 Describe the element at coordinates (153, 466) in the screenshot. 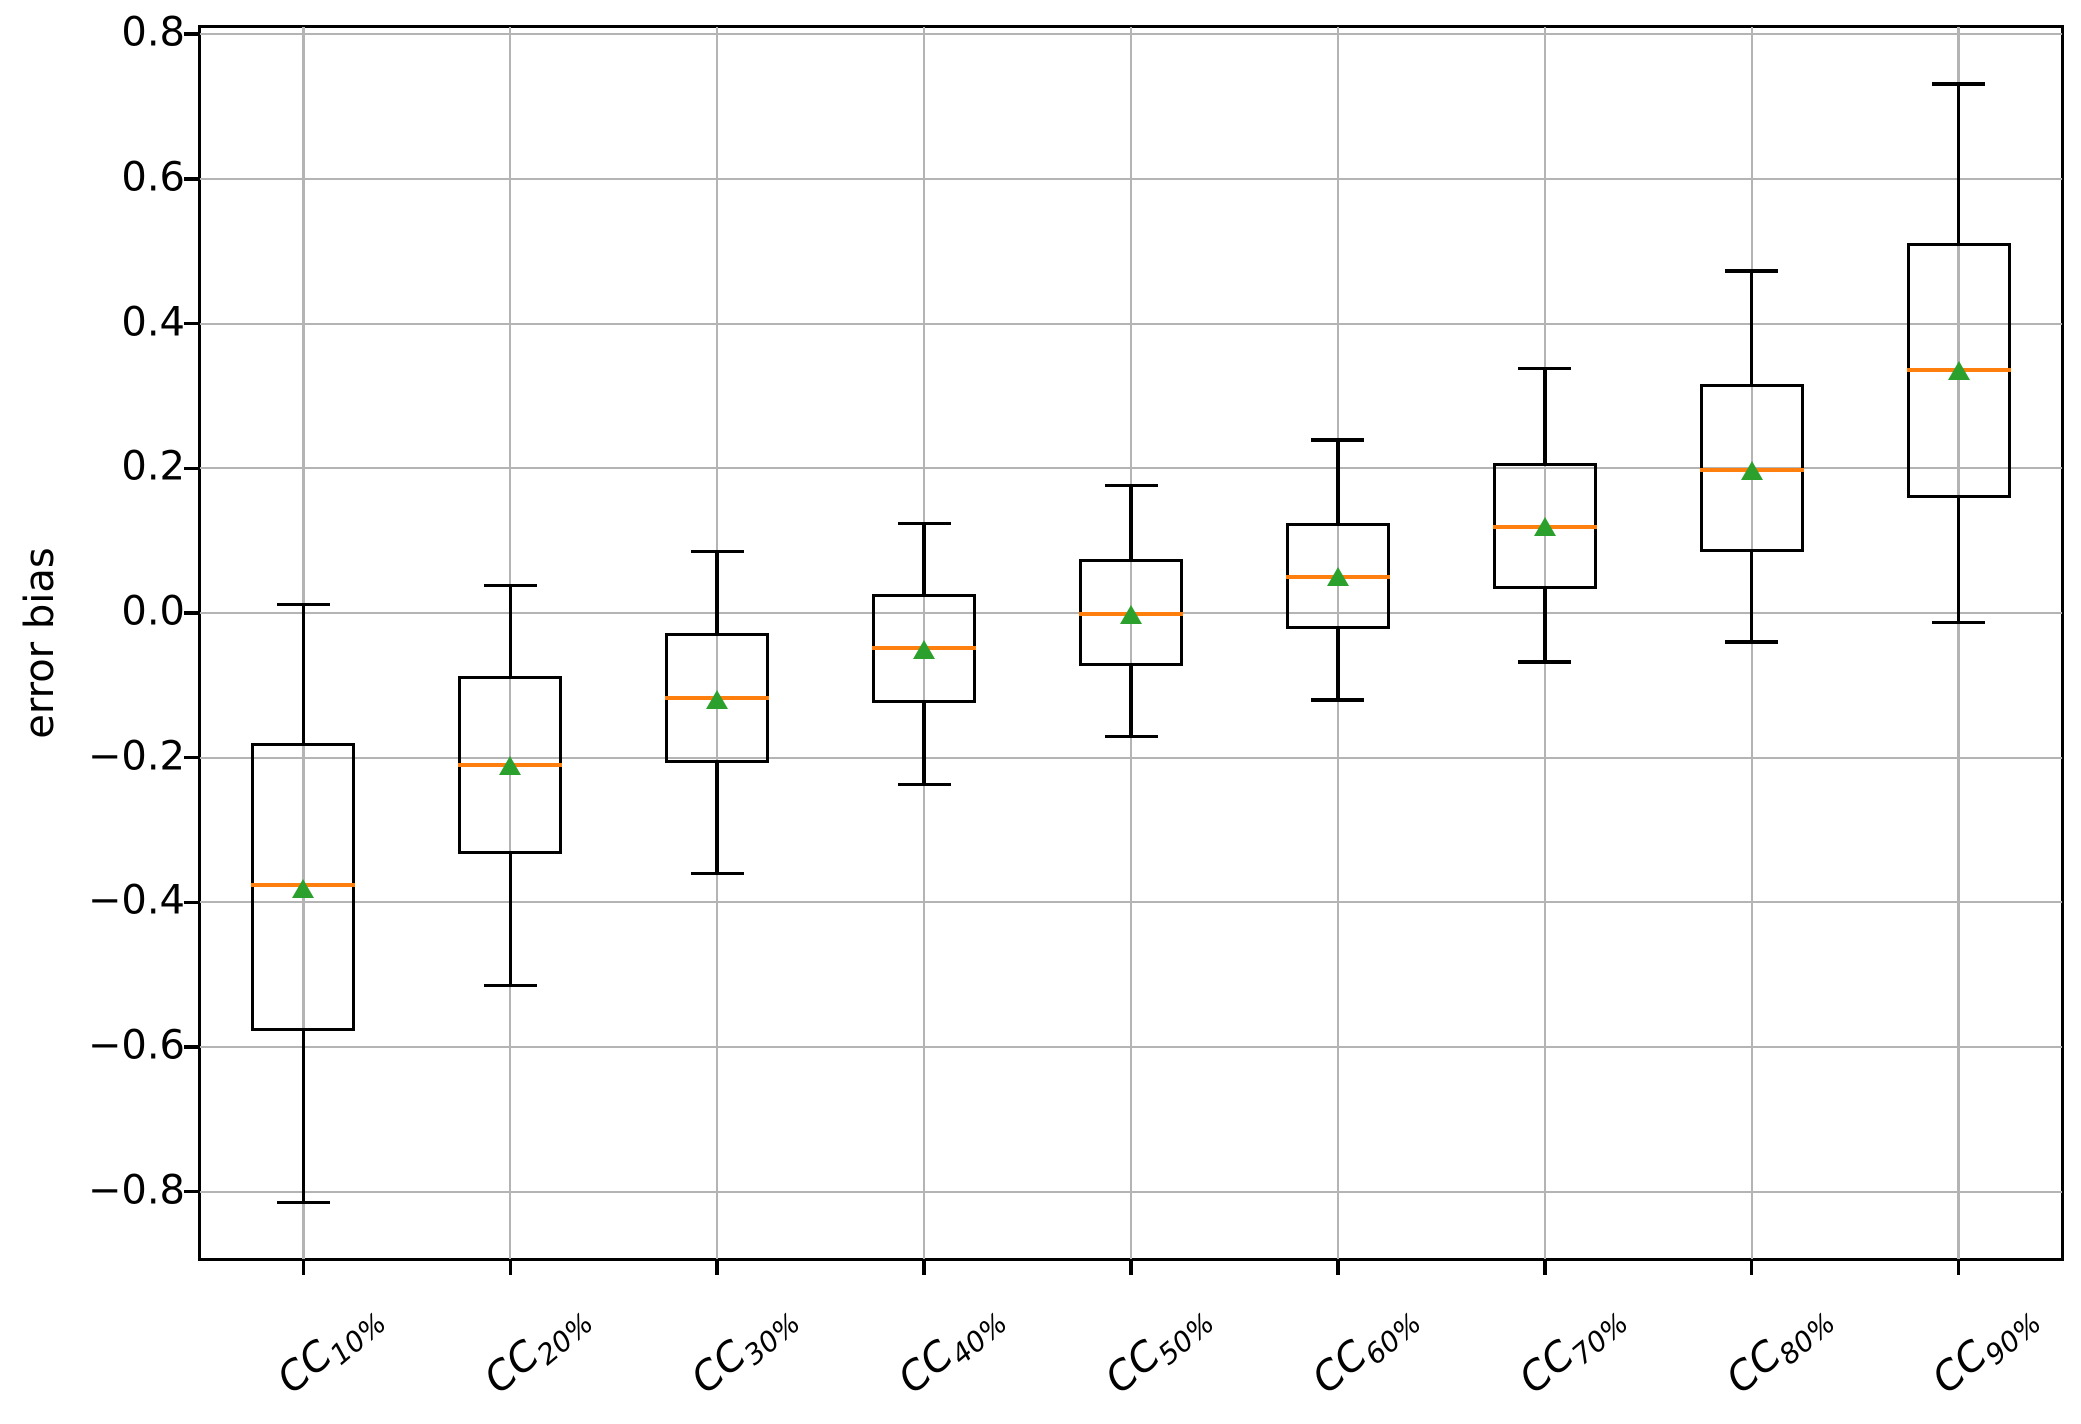

I see `y-tick-label: 0.2` at that location.